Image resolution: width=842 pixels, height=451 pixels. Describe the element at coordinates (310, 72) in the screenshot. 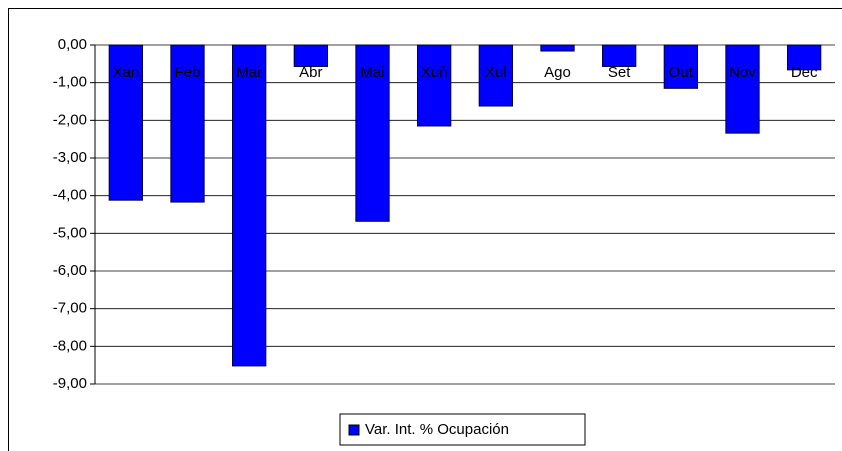

I see `x-tick-label: Abr` at that location.